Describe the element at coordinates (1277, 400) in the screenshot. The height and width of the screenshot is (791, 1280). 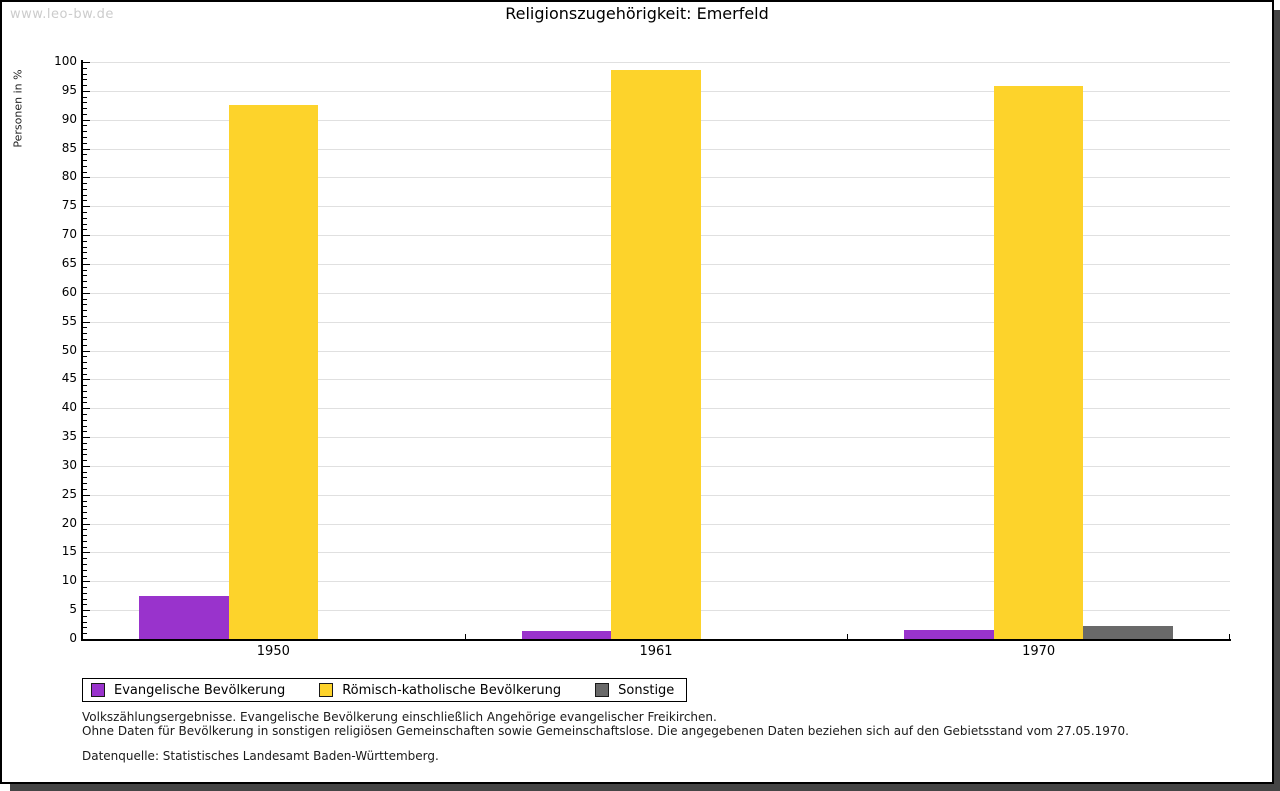
I see `window-shadow-right` at that location.